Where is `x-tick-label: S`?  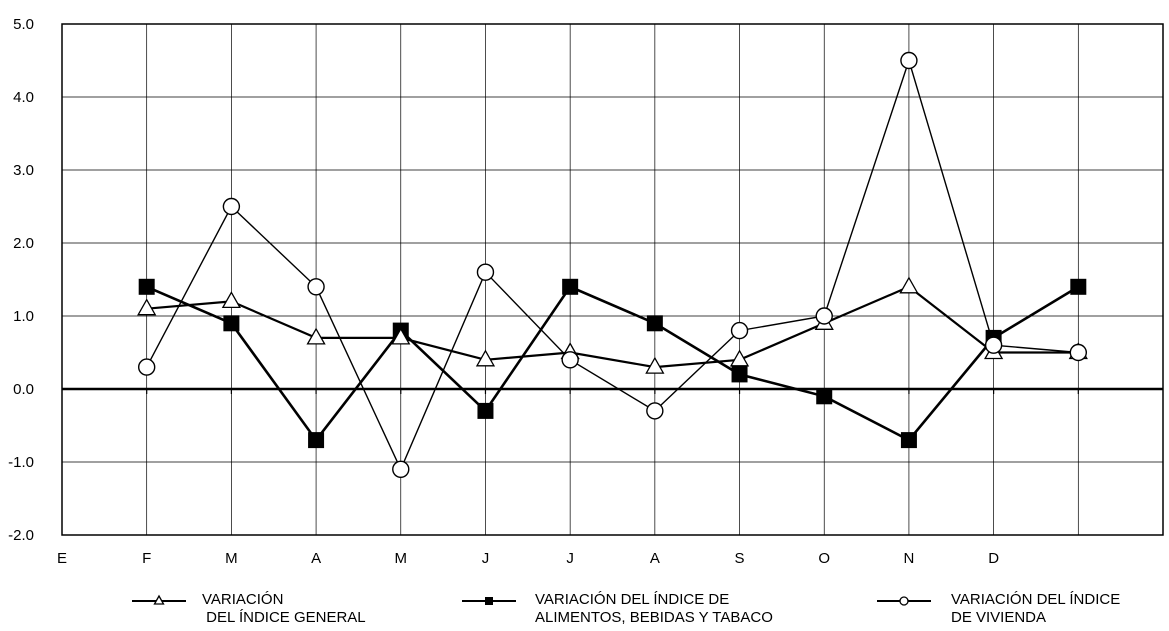
x-tick-label: S is located at coordinates (740, 558).